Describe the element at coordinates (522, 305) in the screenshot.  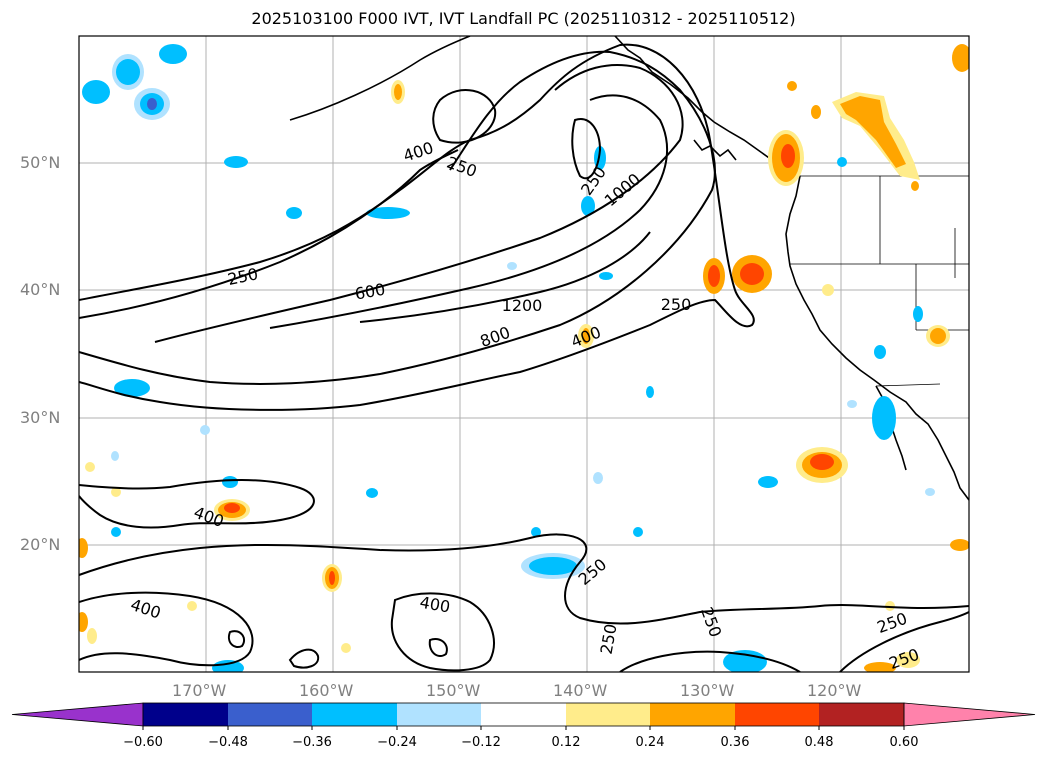
I see `contour-label: 1200` at that location.